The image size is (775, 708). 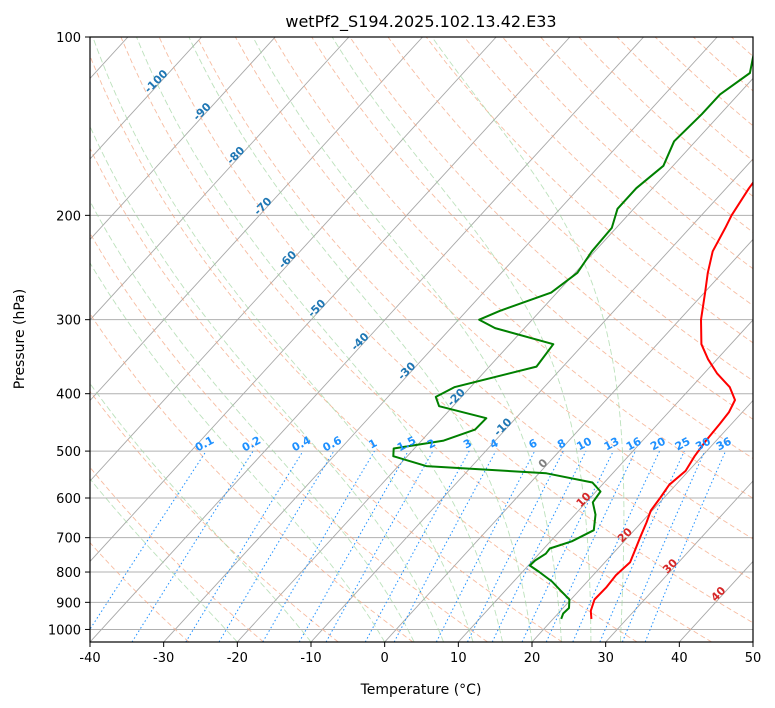 I want to click on y-tick-label: 600, so click(x=68, y=499).